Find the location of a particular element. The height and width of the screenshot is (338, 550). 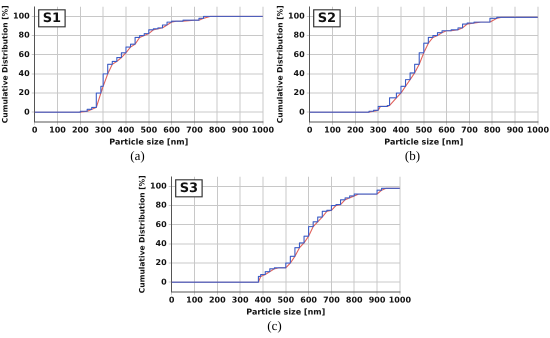

text: (b) is located at coordinates (413, 156).